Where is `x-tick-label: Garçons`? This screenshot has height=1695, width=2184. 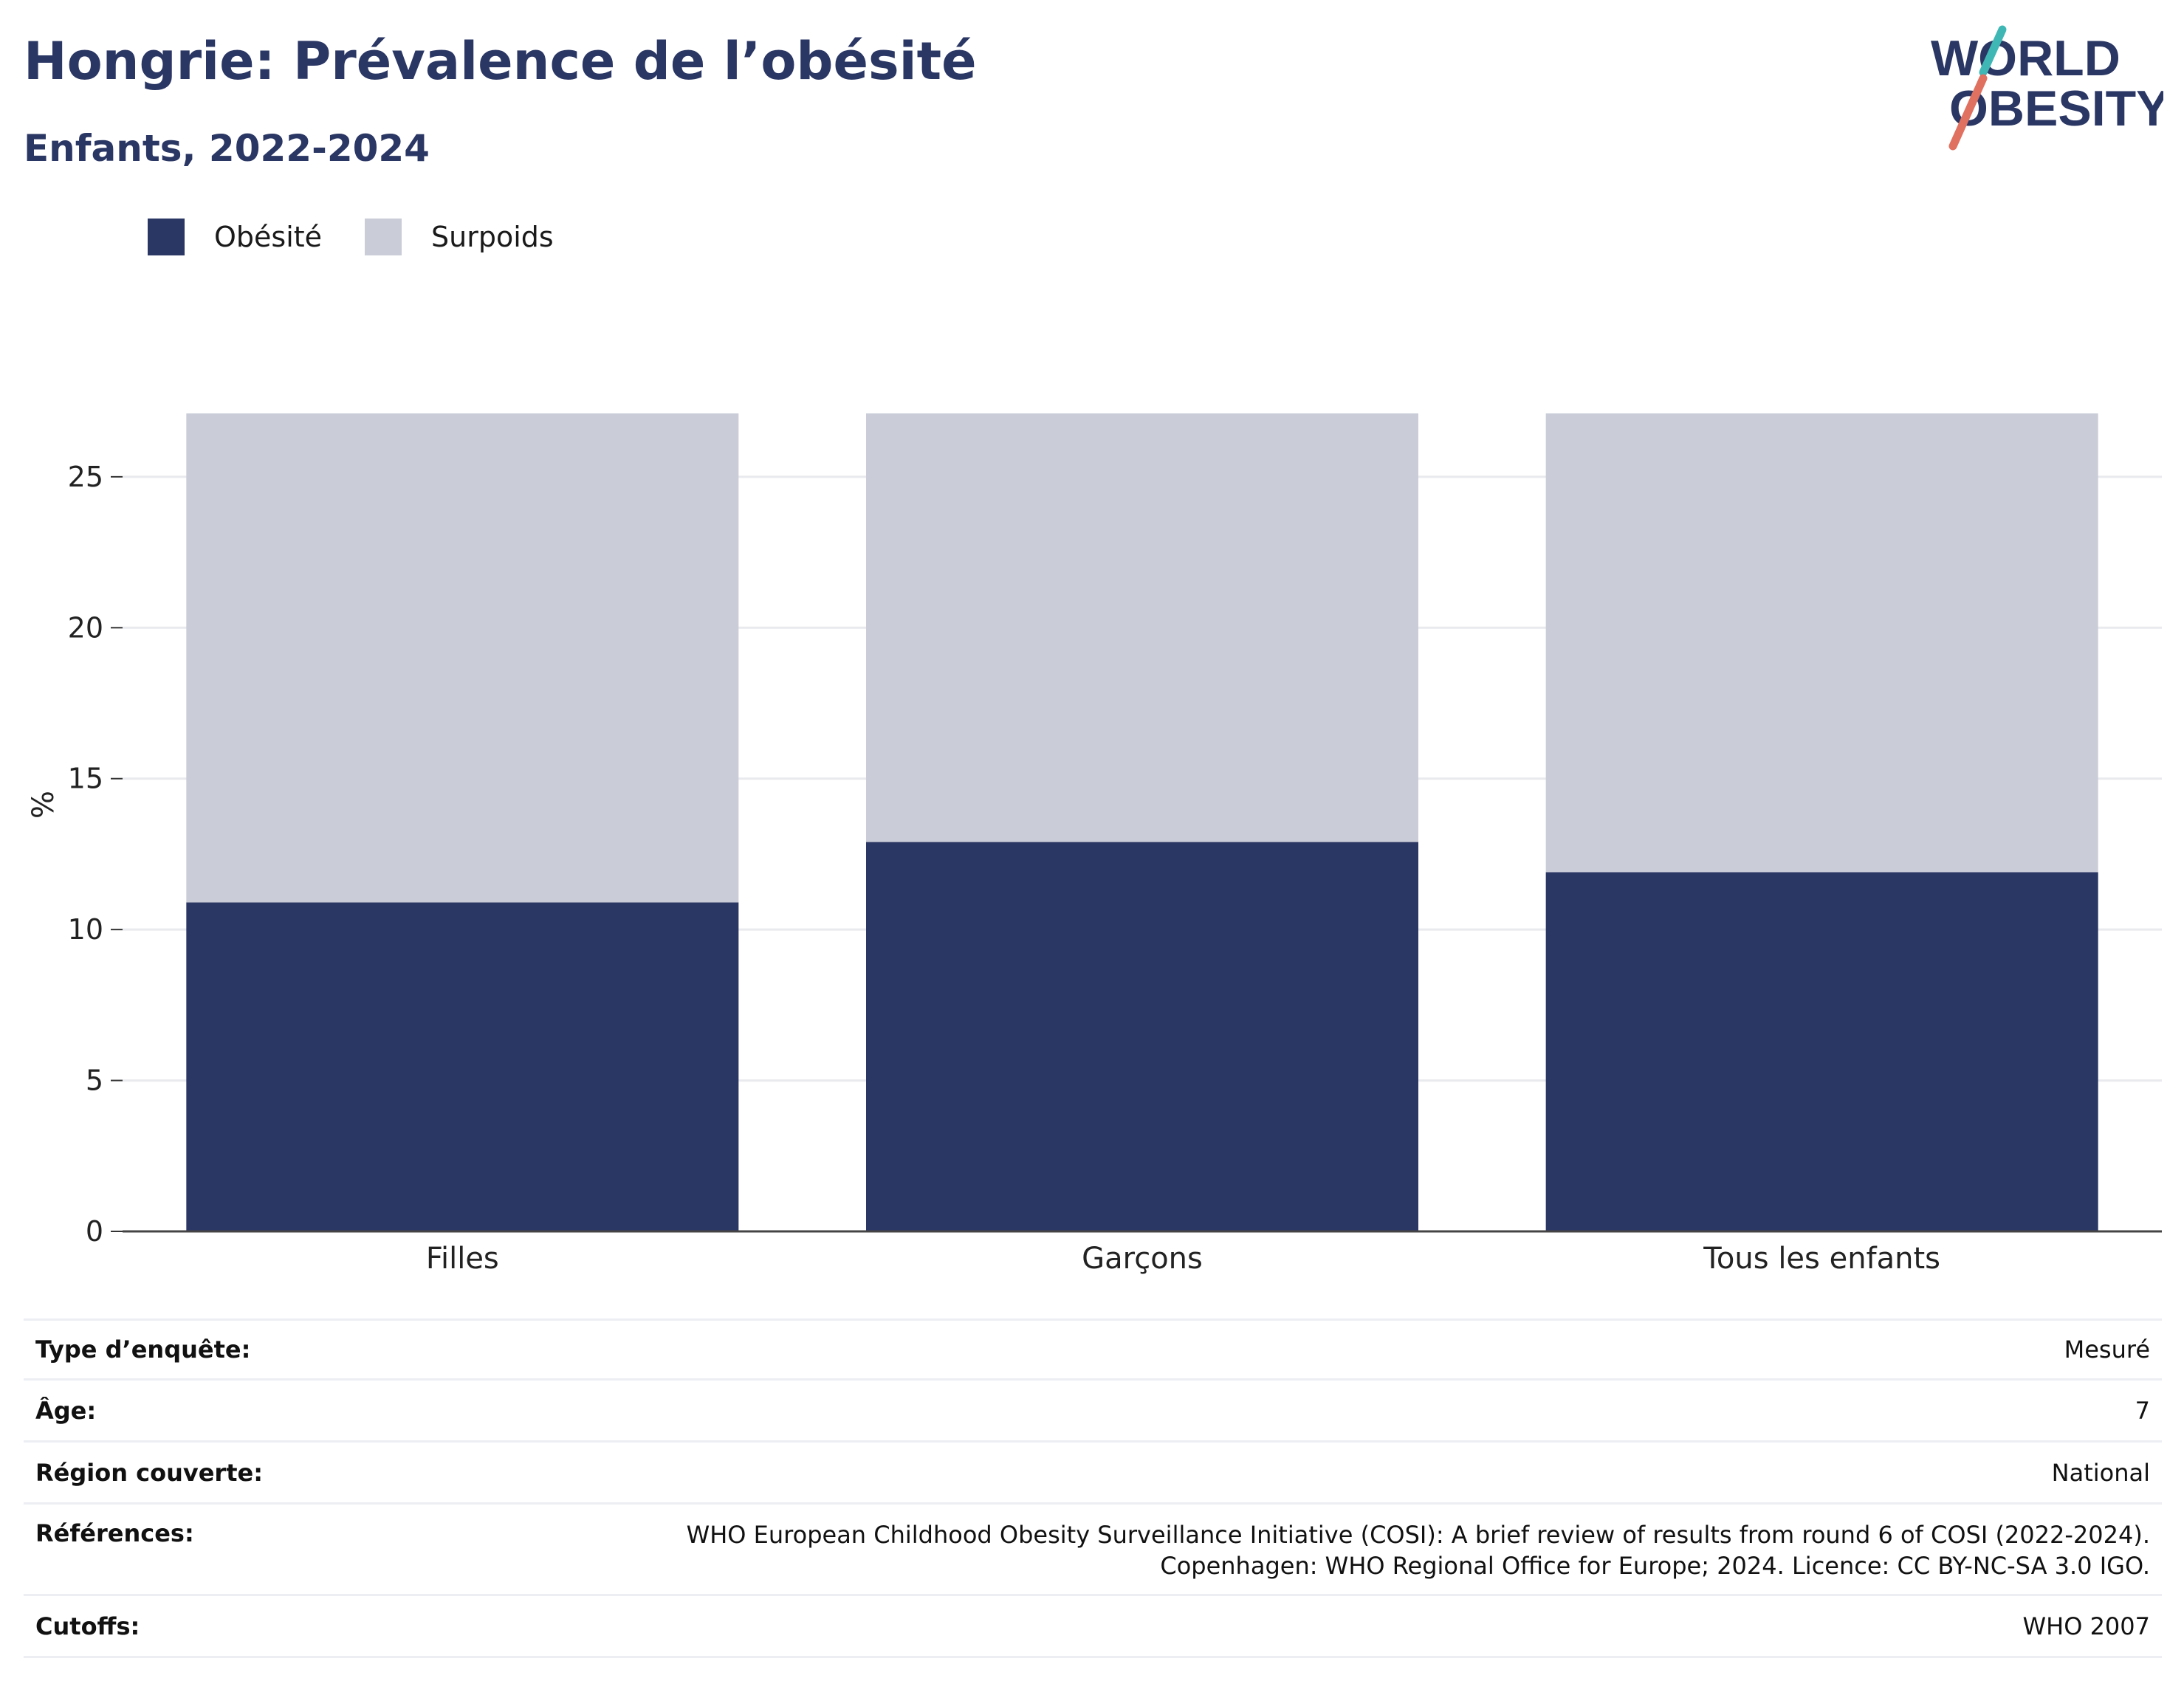
x-tick-label: Garçons is located at coordinates (1143, 1259).